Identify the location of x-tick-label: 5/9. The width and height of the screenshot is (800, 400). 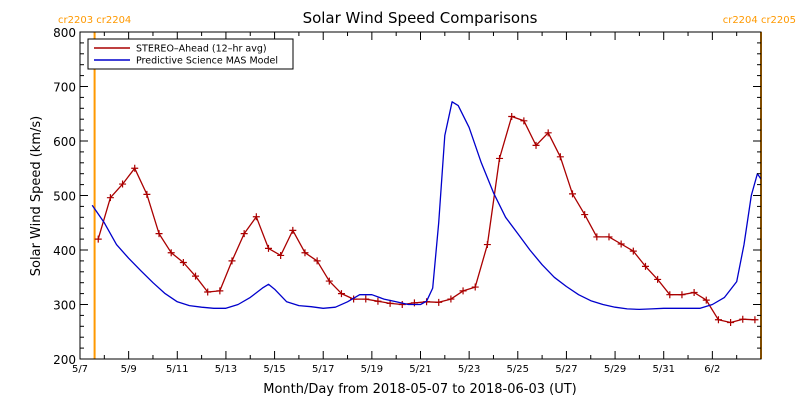
(129, 369).